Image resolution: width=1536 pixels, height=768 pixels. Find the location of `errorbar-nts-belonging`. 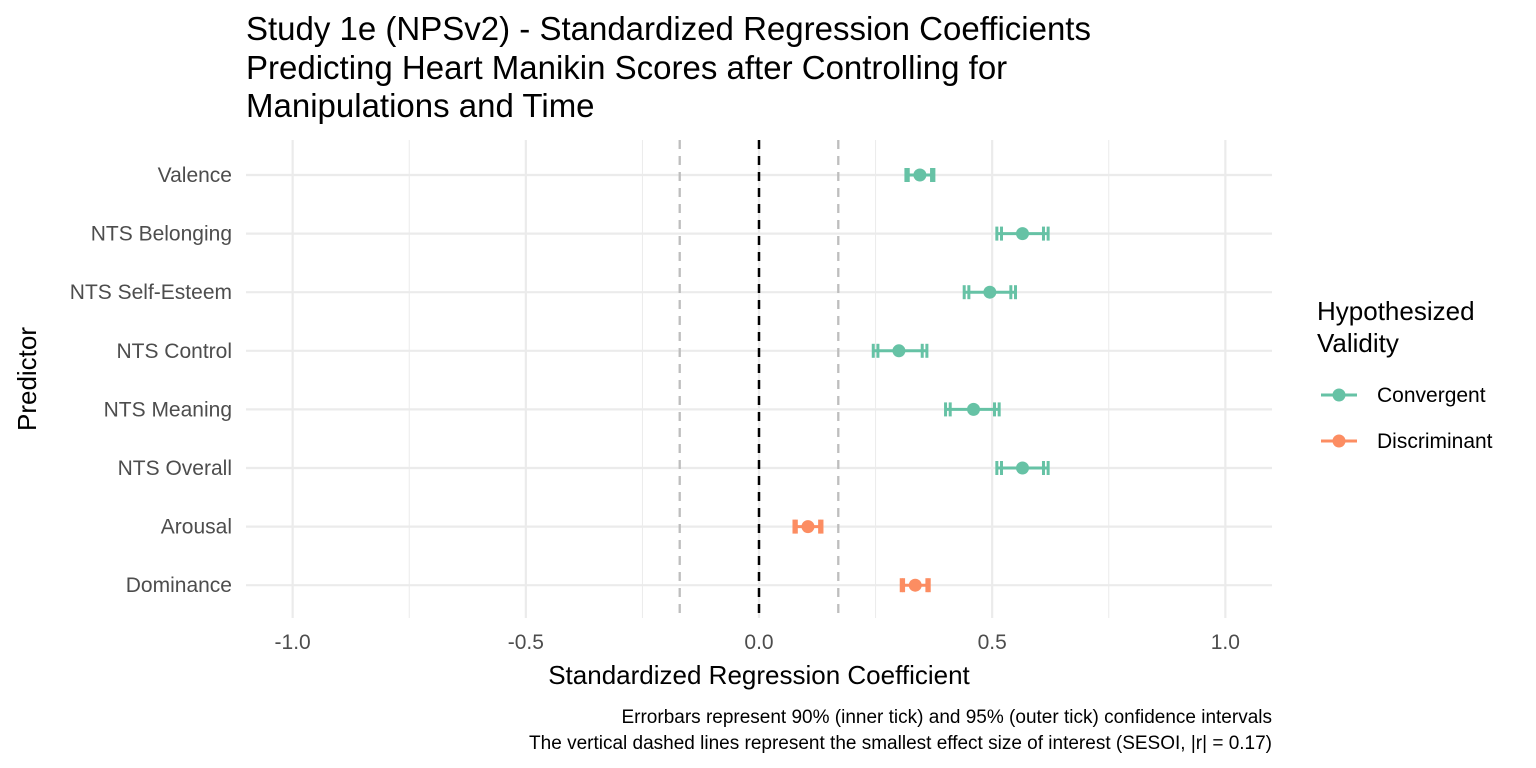

errorbar-nts-belonging is located at coordinates (1022, 233).